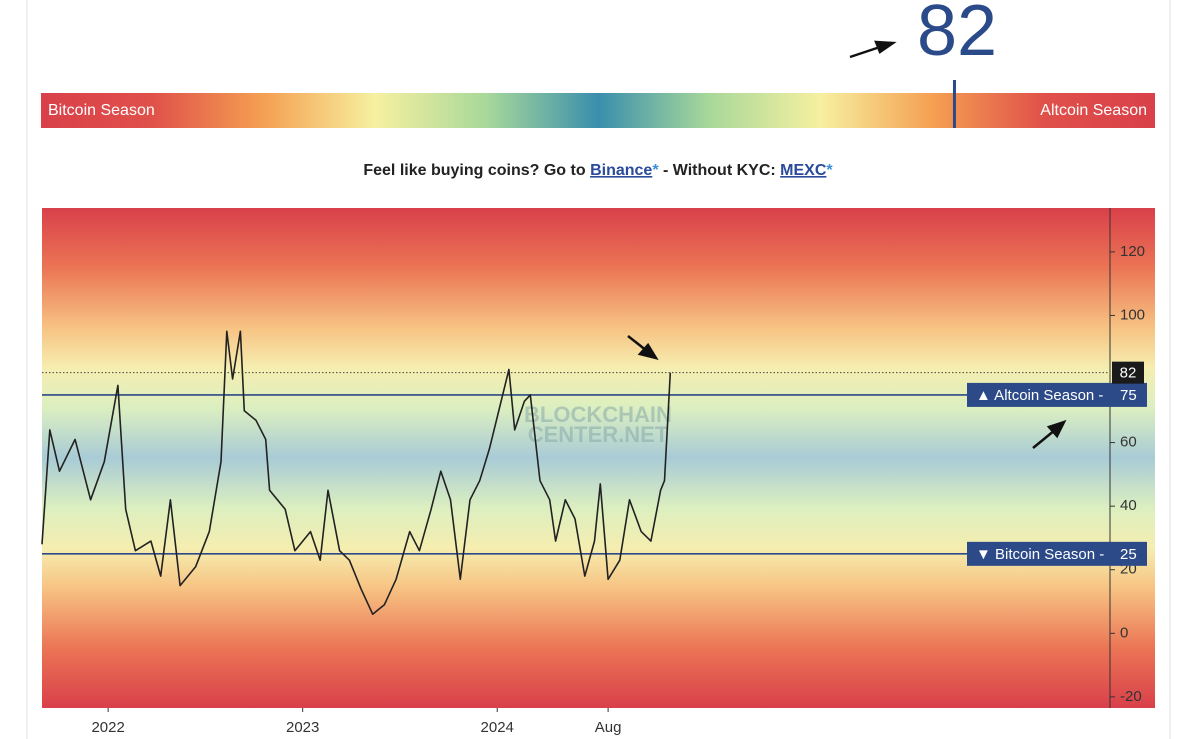  Describe the element at coordinates (1128, 442) in the screenshot. I see `y-tick-label: 60` at that location.